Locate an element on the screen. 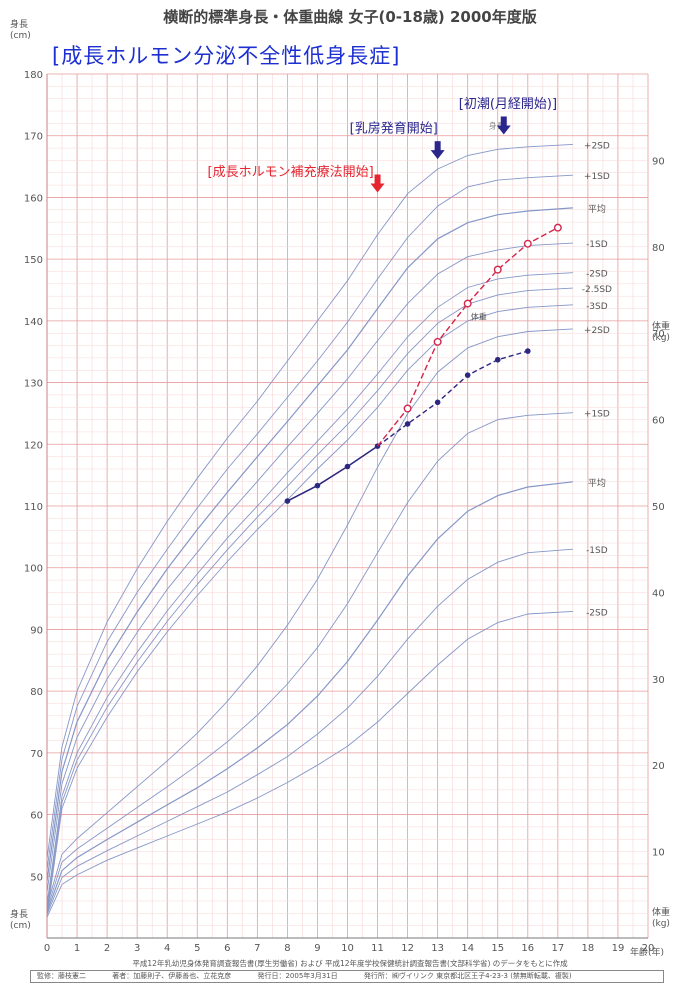  y2-tick-label: 40 is located at coordinates (658, 593).